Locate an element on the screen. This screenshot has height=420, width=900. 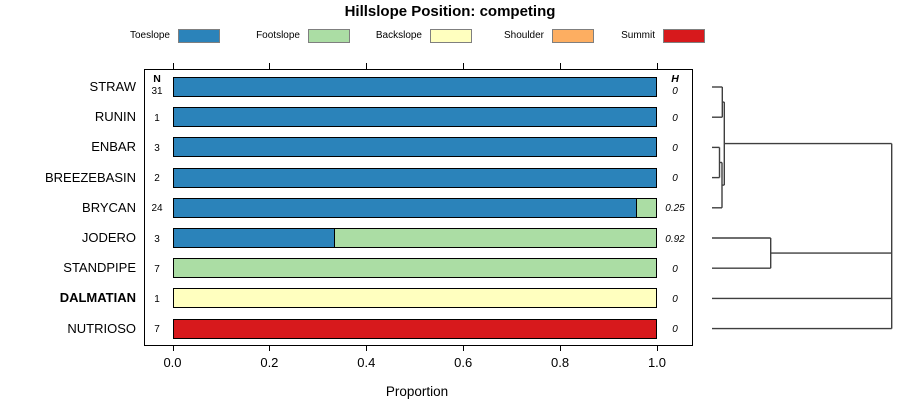
h-value: 0.92 is located at coordinates (675, 239).